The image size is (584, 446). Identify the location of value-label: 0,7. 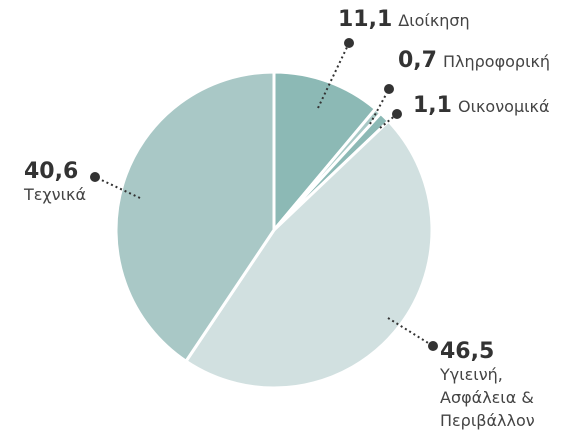
(417, 60).